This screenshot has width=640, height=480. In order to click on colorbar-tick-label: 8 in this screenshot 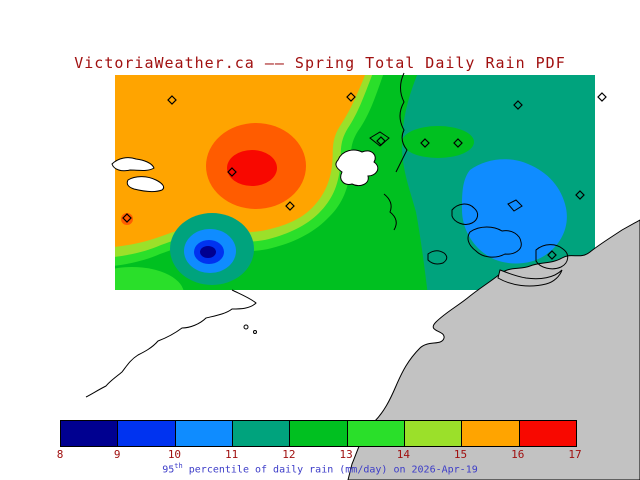, I will do `click(60, 454)`.